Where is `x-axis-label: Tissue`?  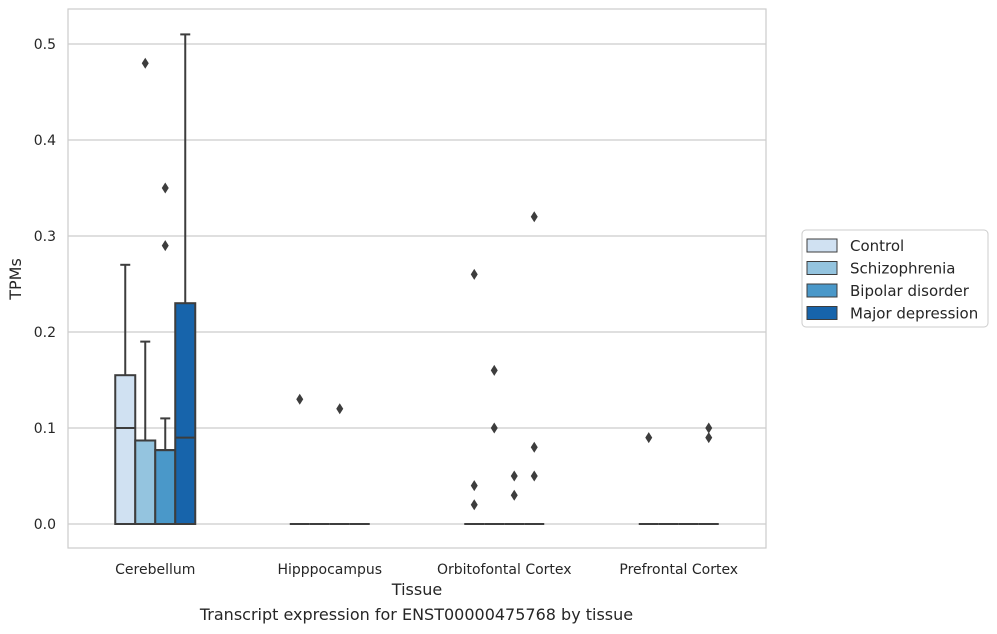
x-axis-label: Tissue is located at coordinates (416, 589).